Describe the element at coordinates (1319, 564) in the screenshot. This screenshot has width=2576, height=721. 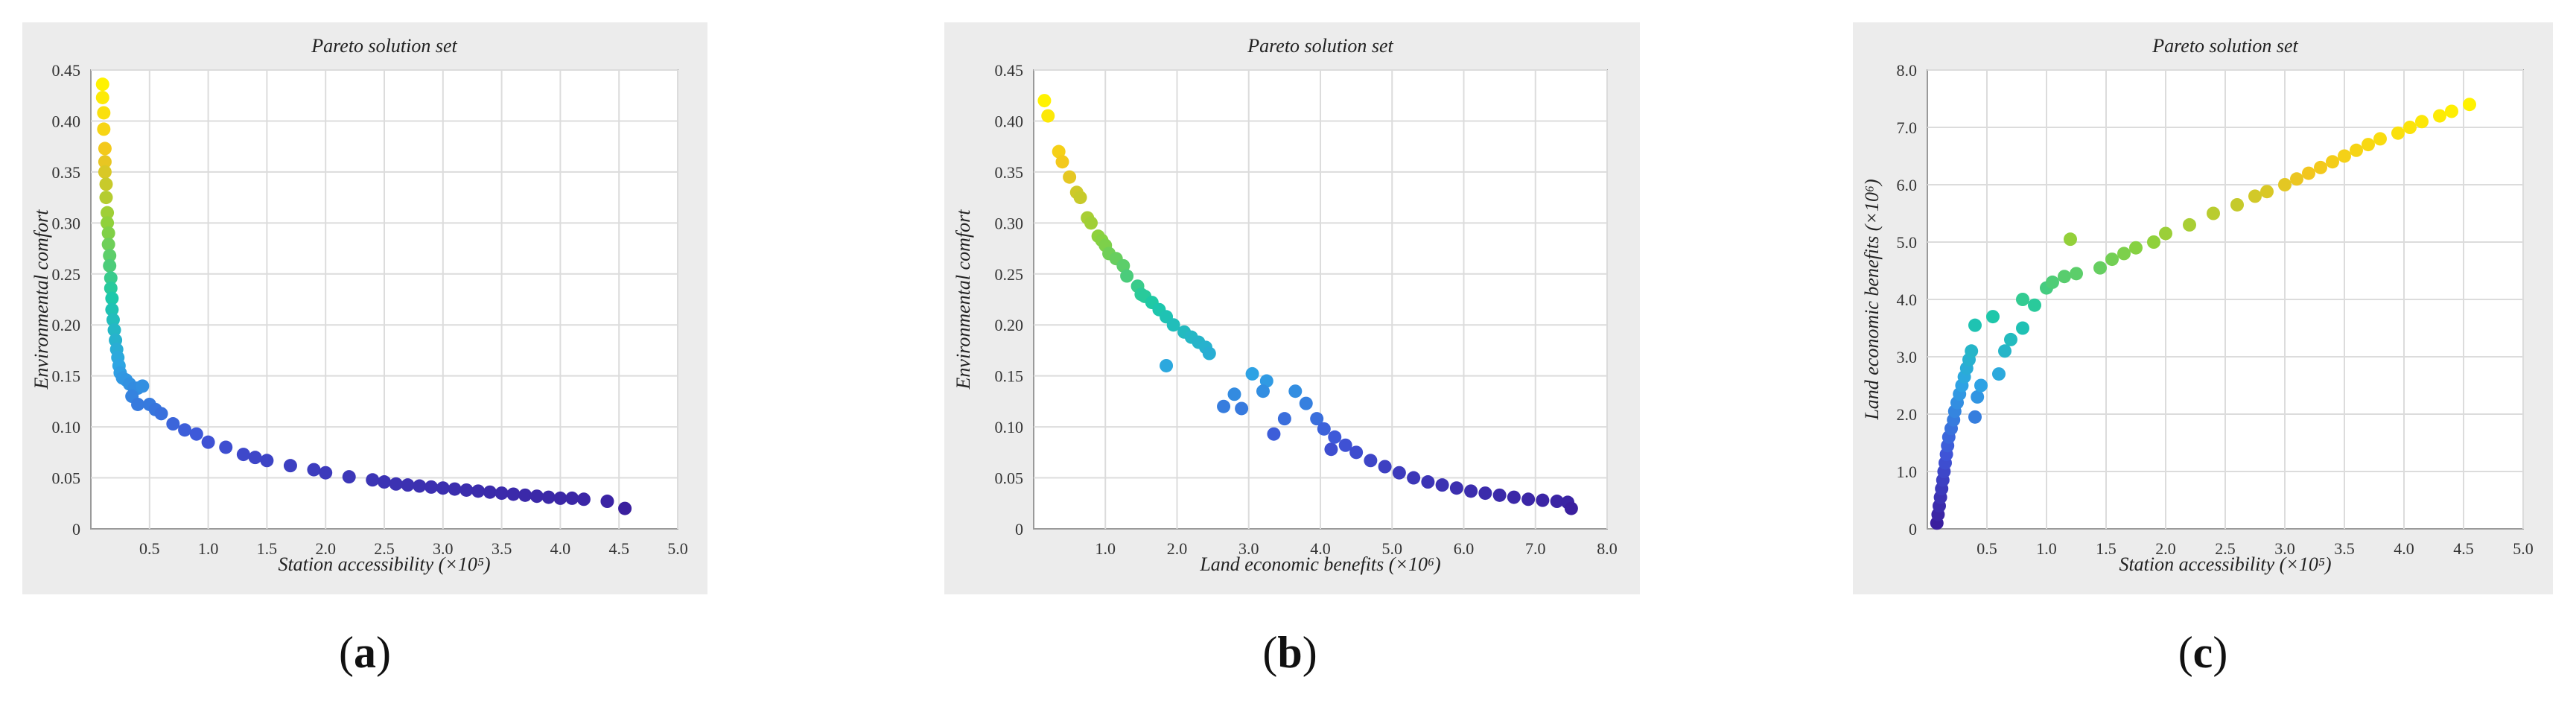
I see `x-axis-label: Land economic benefits (×10⁶)` at that location.